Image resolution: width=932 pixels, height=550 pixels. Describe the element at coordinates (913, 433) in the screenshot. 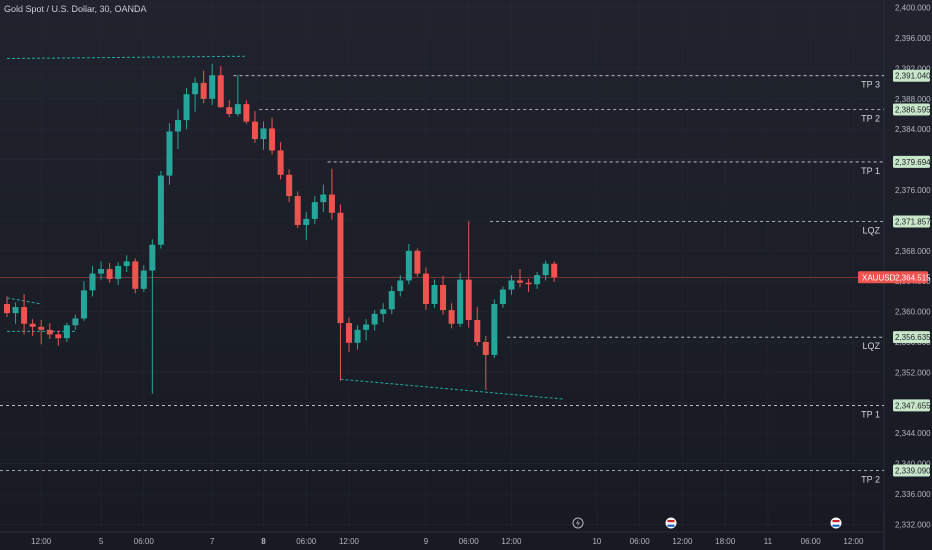

I see `y-tick-label: 2,344.000` at that location.